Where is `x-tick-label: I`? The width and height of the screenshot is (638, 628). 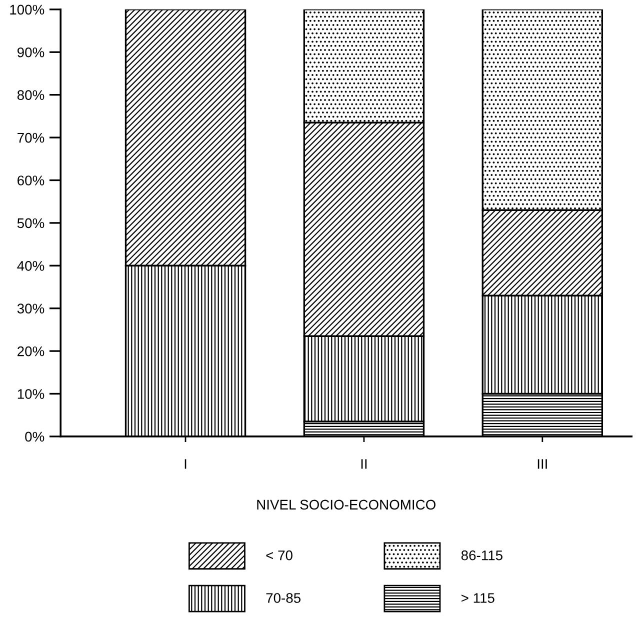
x-tick-label: I is located at coordinates (185, 464).